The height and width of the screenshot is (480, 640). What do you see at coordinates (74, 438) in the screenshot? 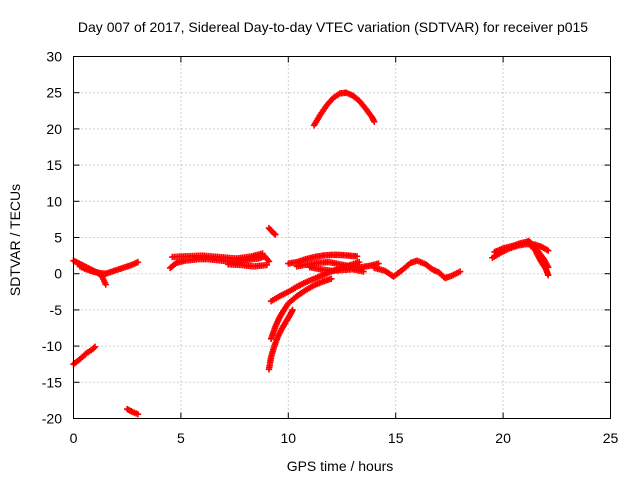
I see `x-tick-label: 0` at bounding box center [74, 438].